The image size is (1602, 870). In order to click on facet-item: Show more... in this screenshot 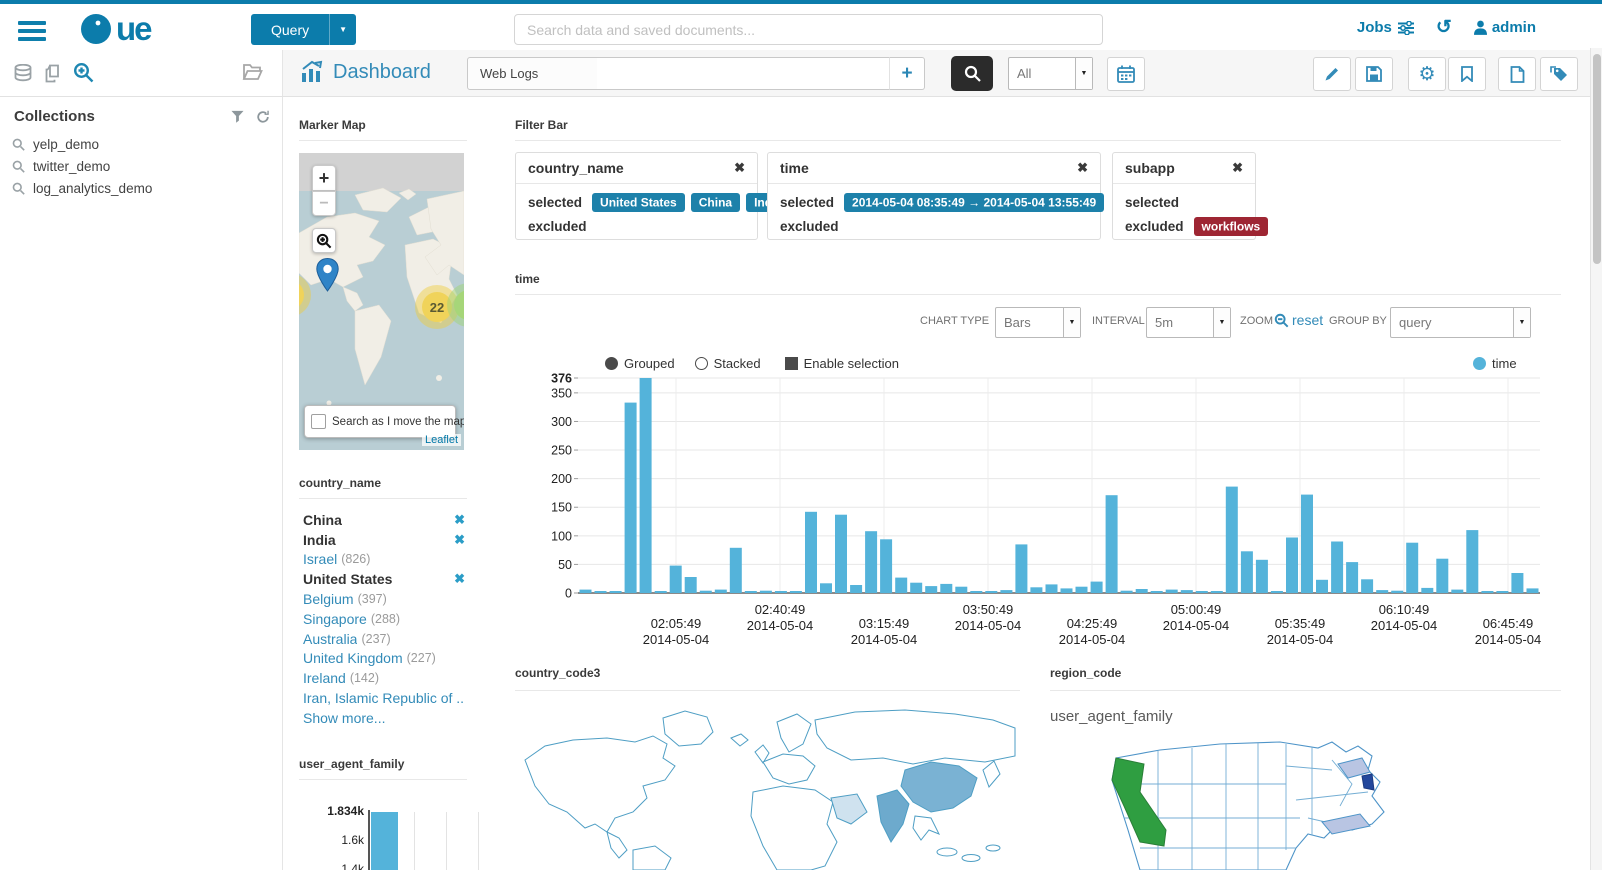, I will do `click(384, 718)`.